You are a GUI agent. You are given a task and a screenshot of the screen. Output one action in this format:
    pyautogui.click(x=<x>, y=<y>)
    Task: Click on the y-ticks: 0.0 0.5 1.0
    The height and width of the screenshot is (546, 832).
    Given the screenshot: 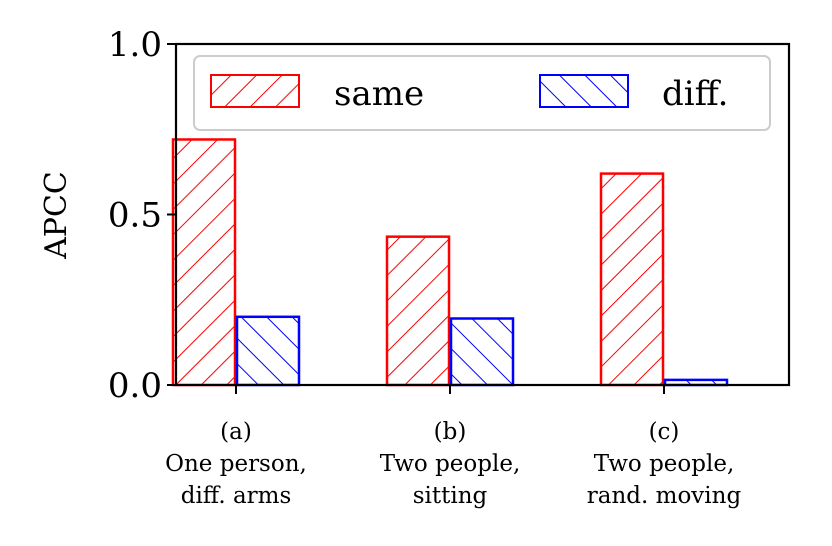 What is the action you would take?
    pyautogui.click(x=142, y=215)
    